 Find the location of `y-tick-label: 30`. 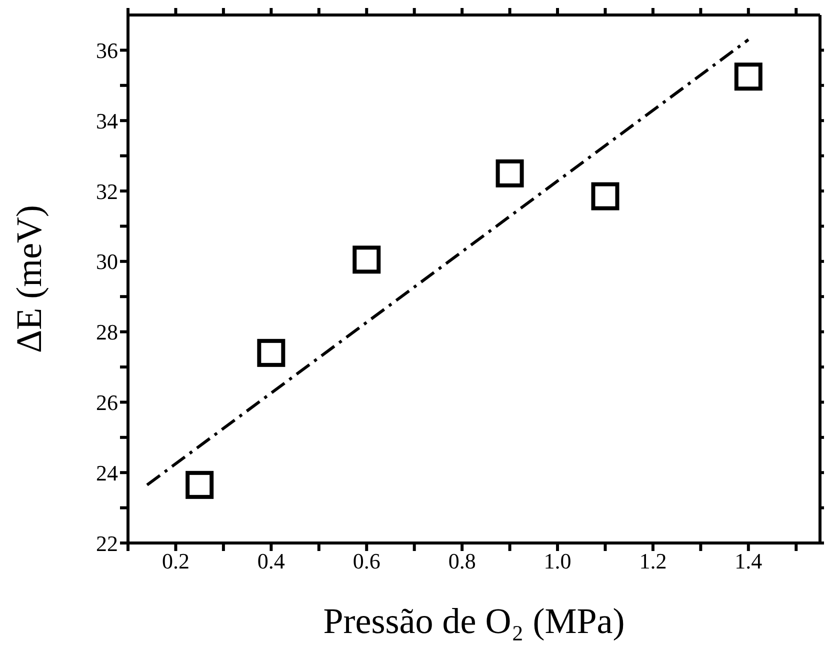

y-tick-label: 30 is located at coordinates (107, 261).